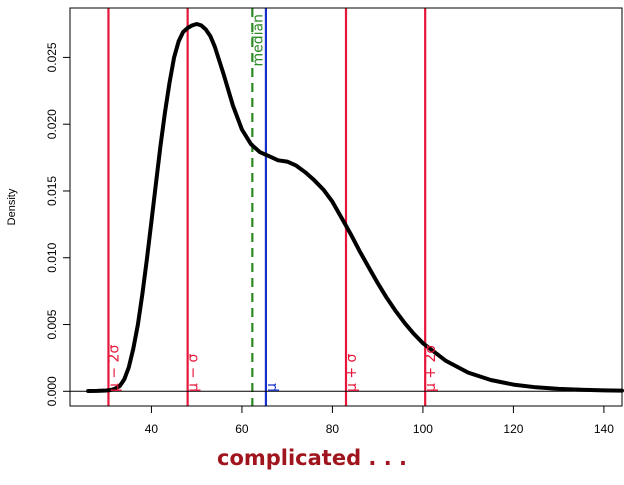  What do you see at coordinates (352, 372) in the screenshot?
I see `reference-line-label-4: μ + σ` at bounding box center [352, 372].